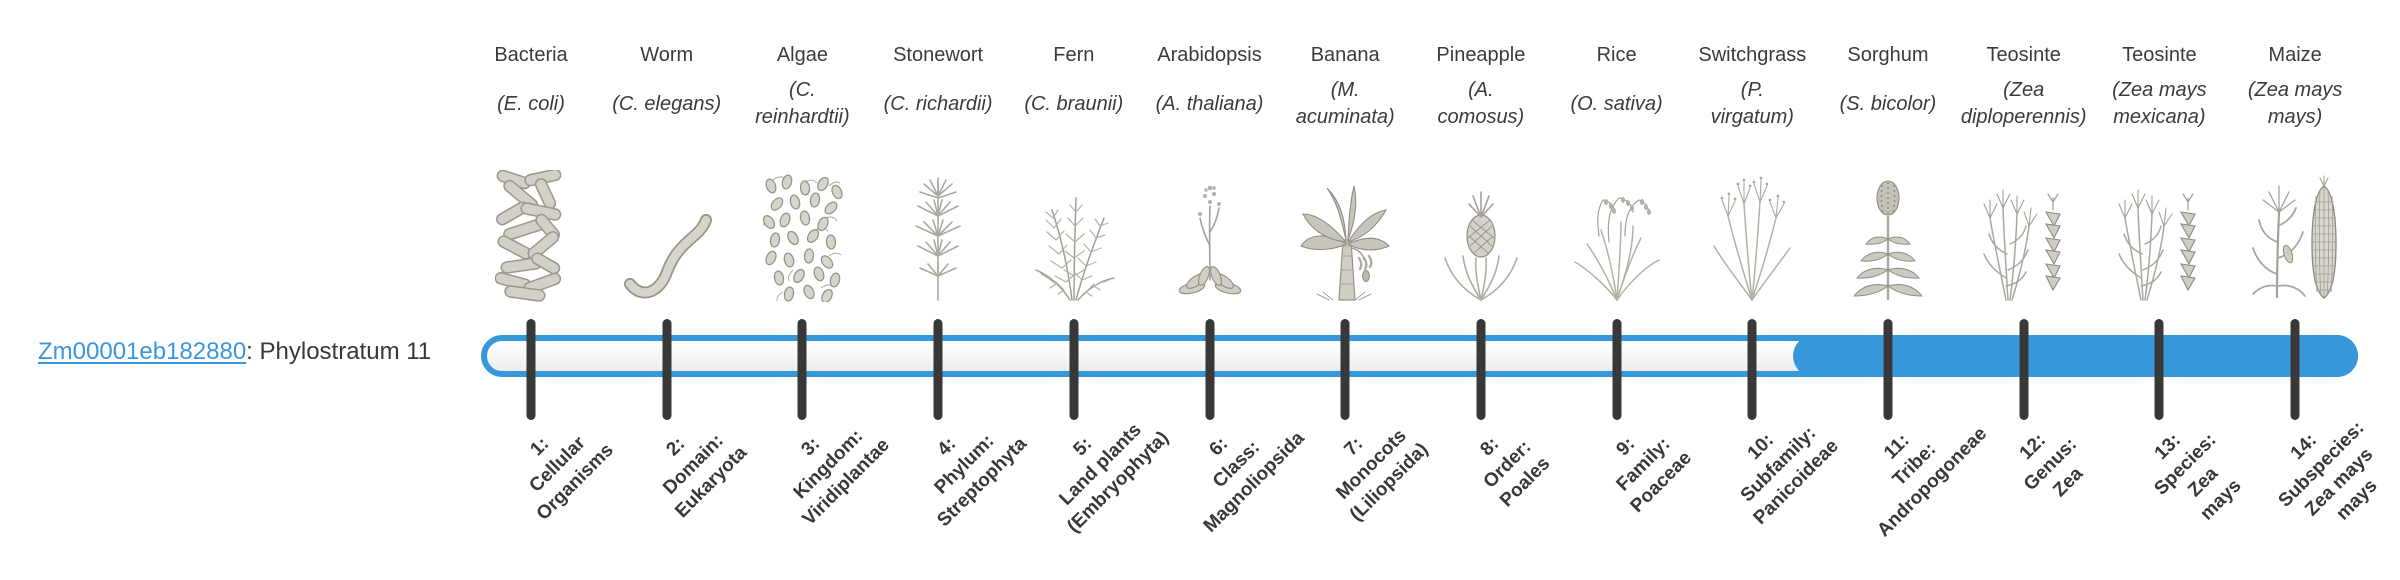  Describe the element at coordinates (1752, 238) in the screenshot. I see `switchgrass-icon` at that location.